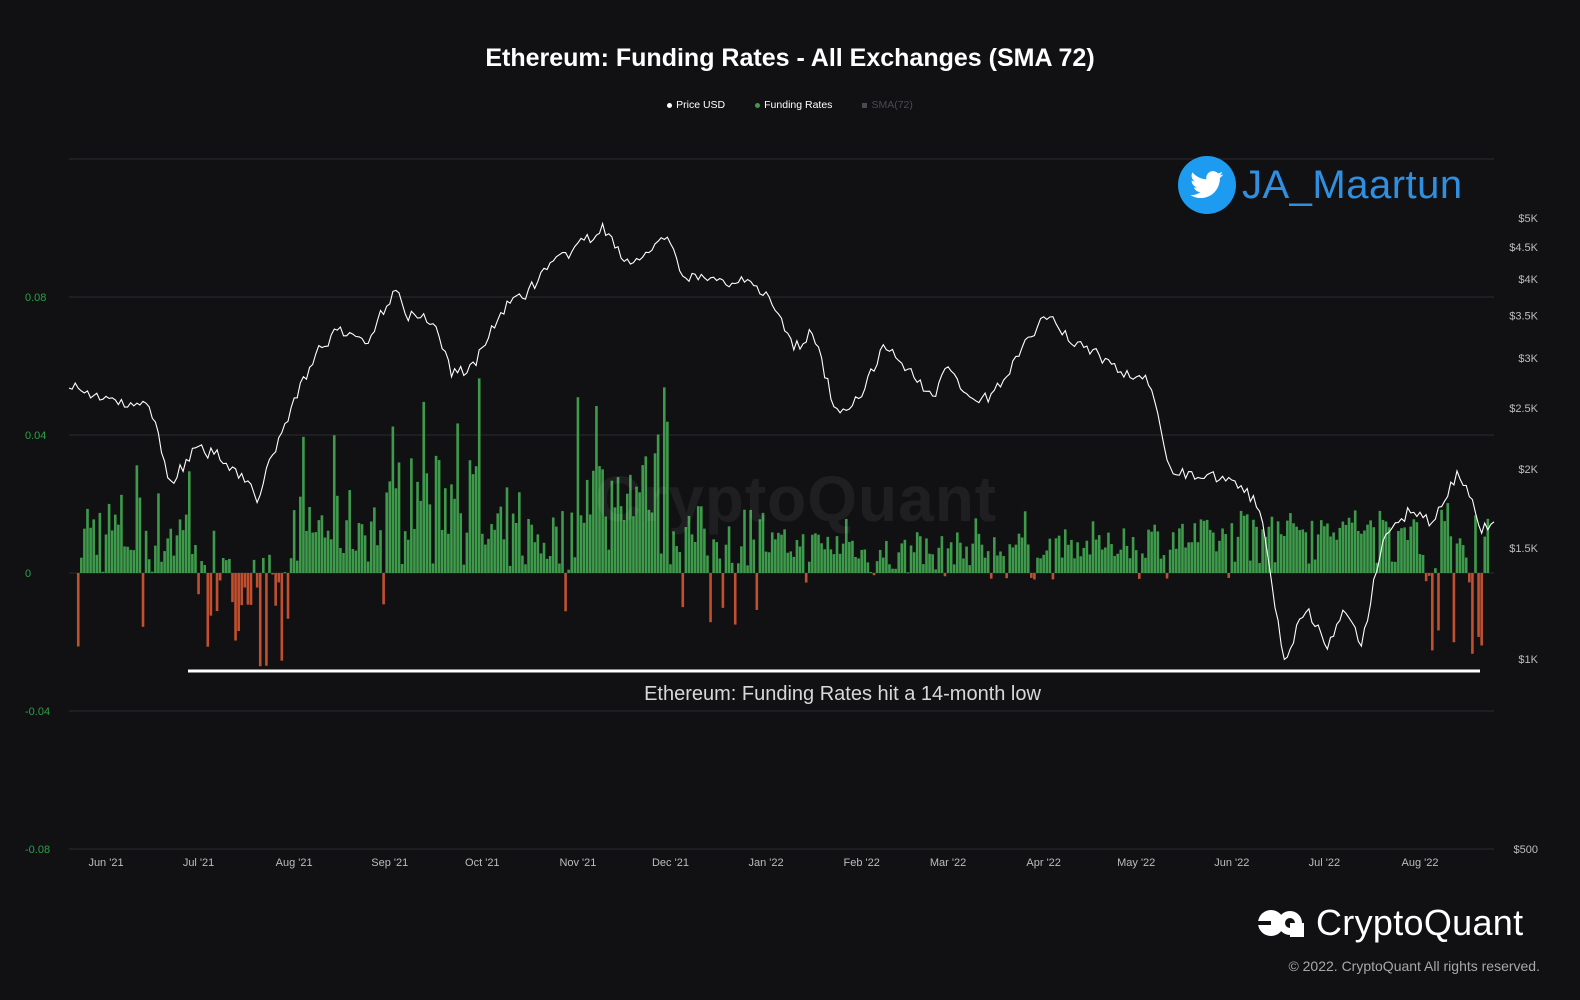 This screenshot has height=1000, width=1580. Describe the element at coordinates (1352, 184) in the screenshot. I see `twitter-handle-text: JA_Maartun` at that location.